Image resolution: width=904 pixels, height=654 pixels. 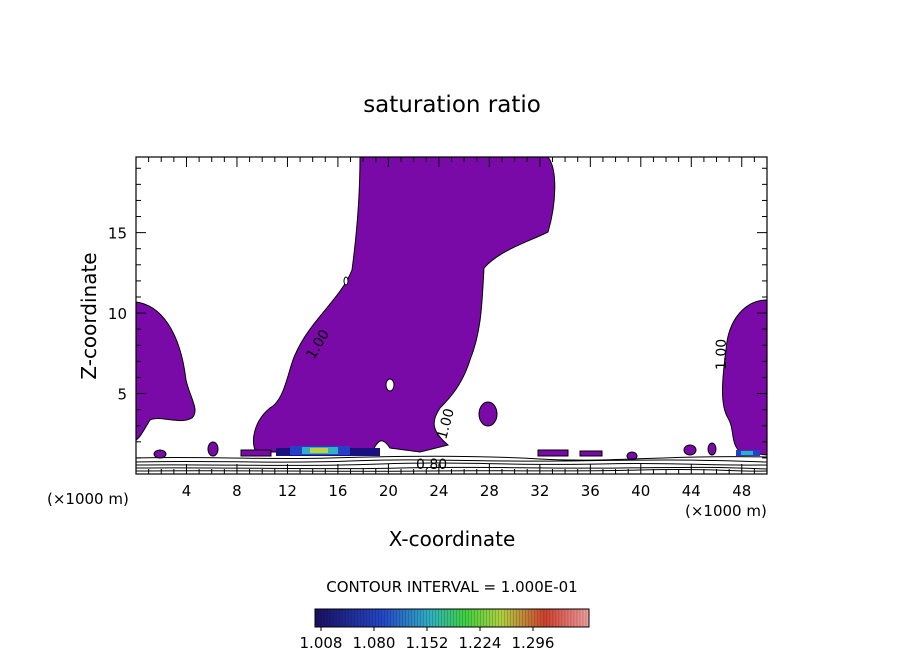 What do you see at coordinates (88, 499) in the screenshot?
I see `x-unit-label-left: (×1000 m)` at bounding box center [88, 499].